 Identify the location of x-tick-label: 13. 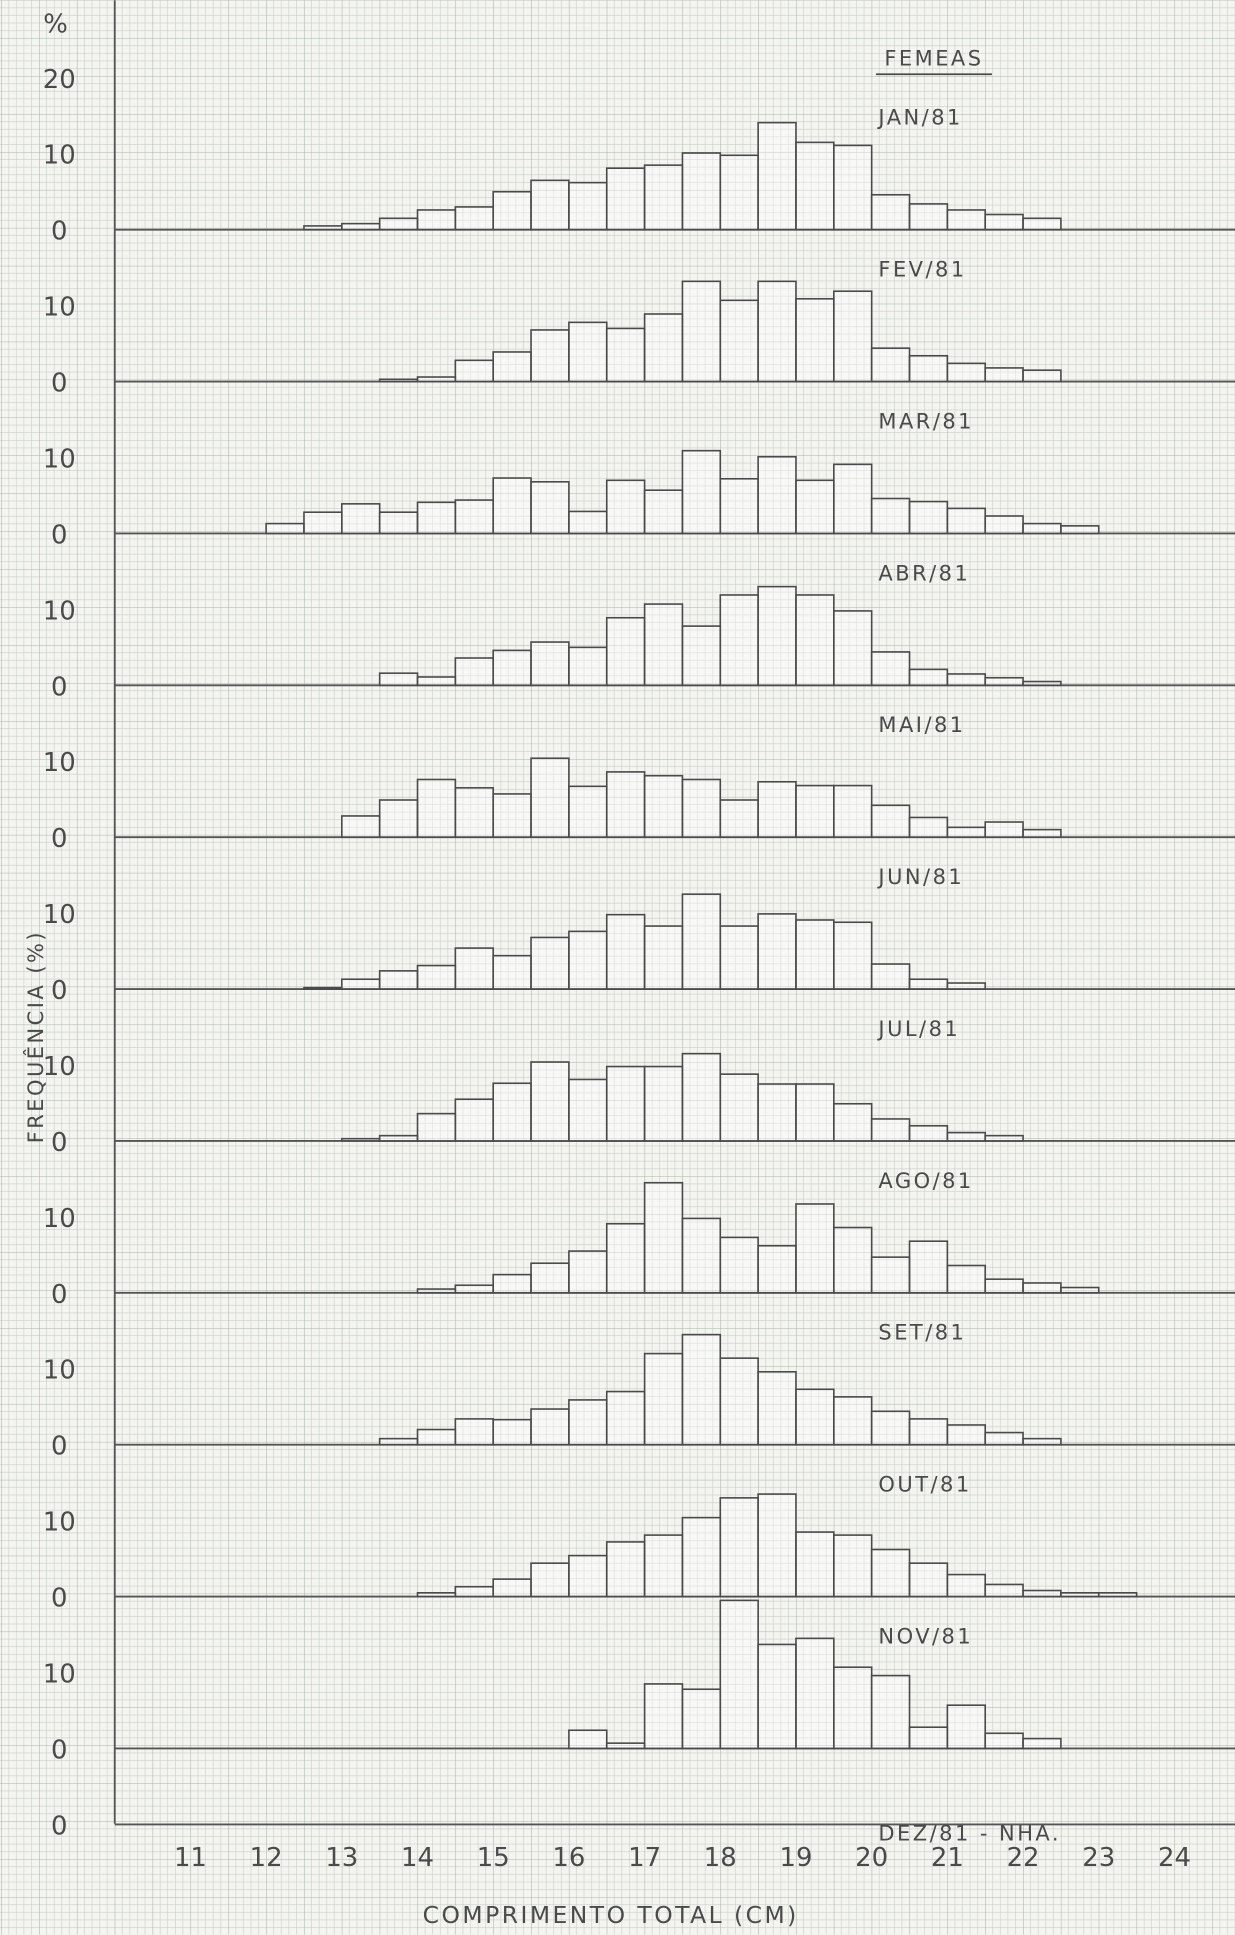
(341, 1858).